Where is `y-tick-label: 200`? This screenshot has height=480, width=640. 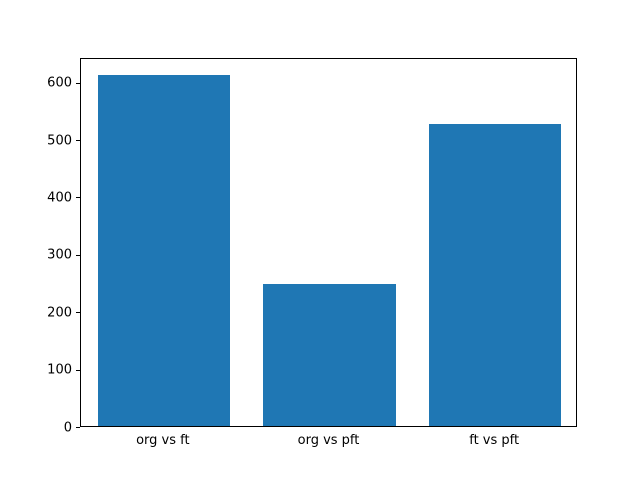
y-tick-label: 200 is located at coordinates (59, 313).